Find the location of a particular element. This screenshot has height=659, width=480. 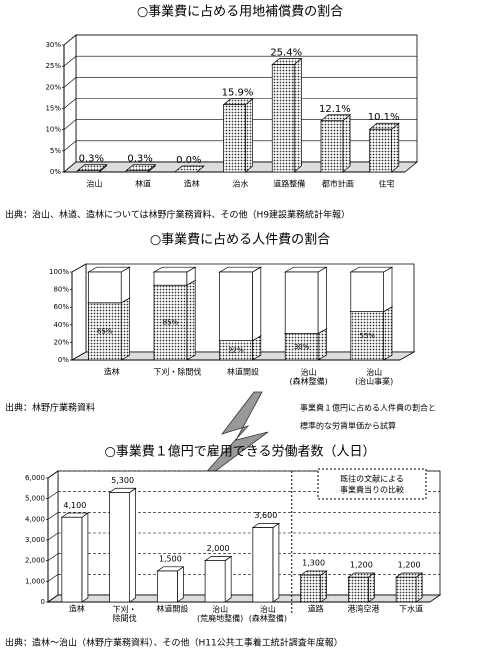

value-label: 1,300 is located at coordinates (313, 563).